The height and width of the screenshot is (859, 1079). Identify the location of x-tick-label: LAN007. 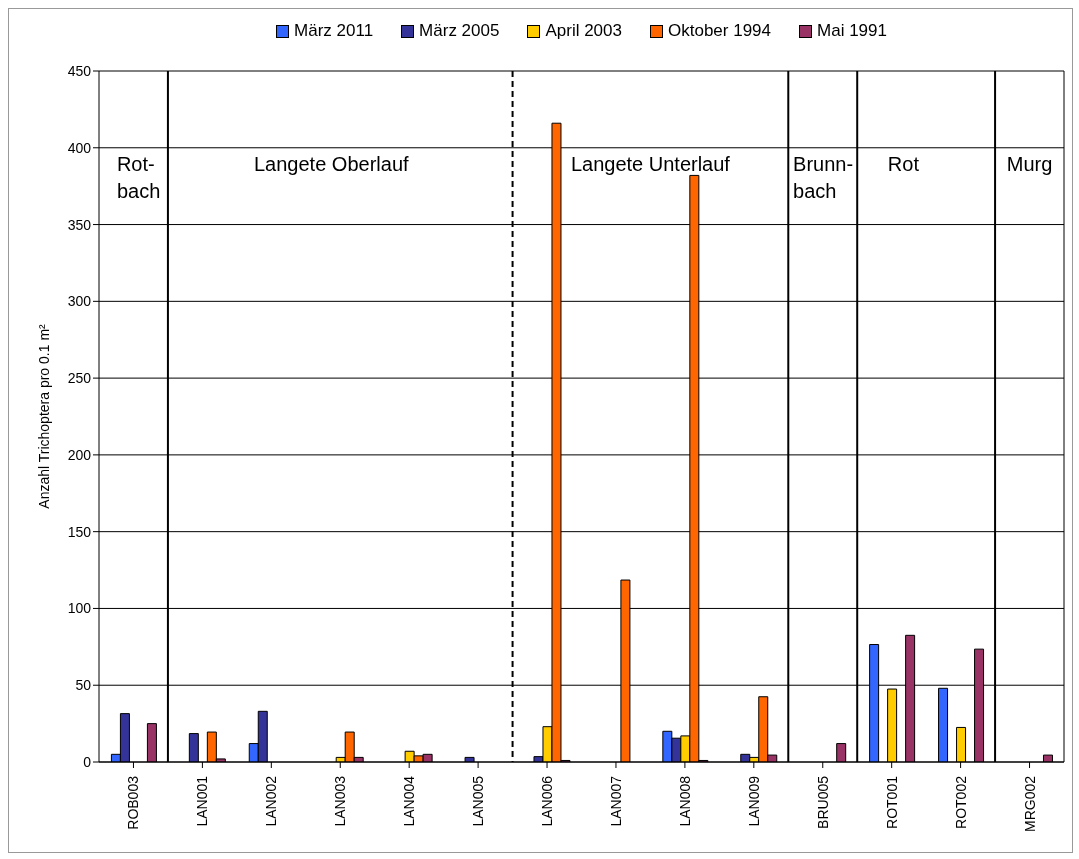
(615, 801).